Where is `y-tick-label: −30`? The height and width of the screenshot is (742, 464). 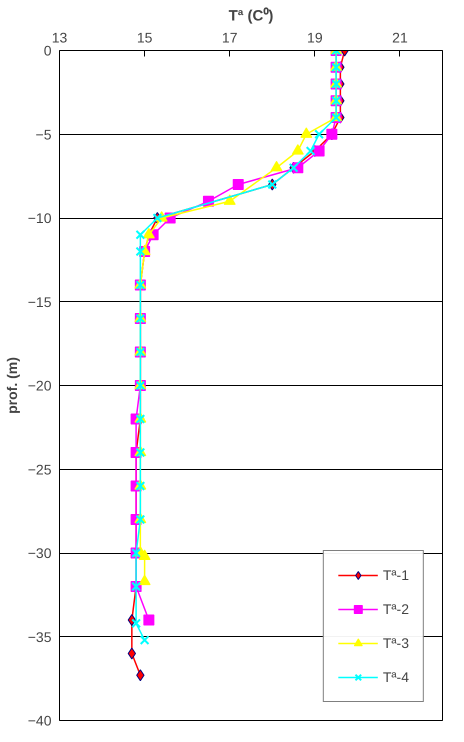 y-tick-label: −30 is located at coordinates (40, 553).